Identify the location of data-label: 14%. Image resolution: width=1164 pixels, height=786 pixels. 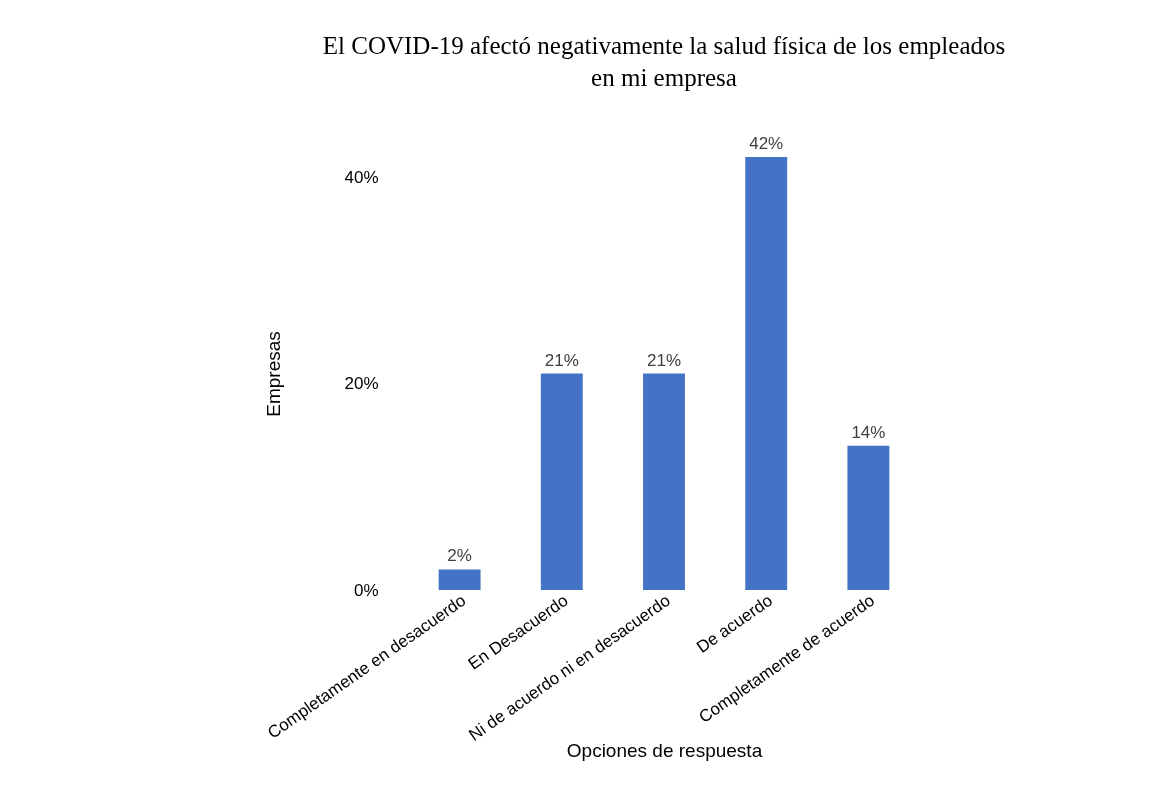
(868, 432).